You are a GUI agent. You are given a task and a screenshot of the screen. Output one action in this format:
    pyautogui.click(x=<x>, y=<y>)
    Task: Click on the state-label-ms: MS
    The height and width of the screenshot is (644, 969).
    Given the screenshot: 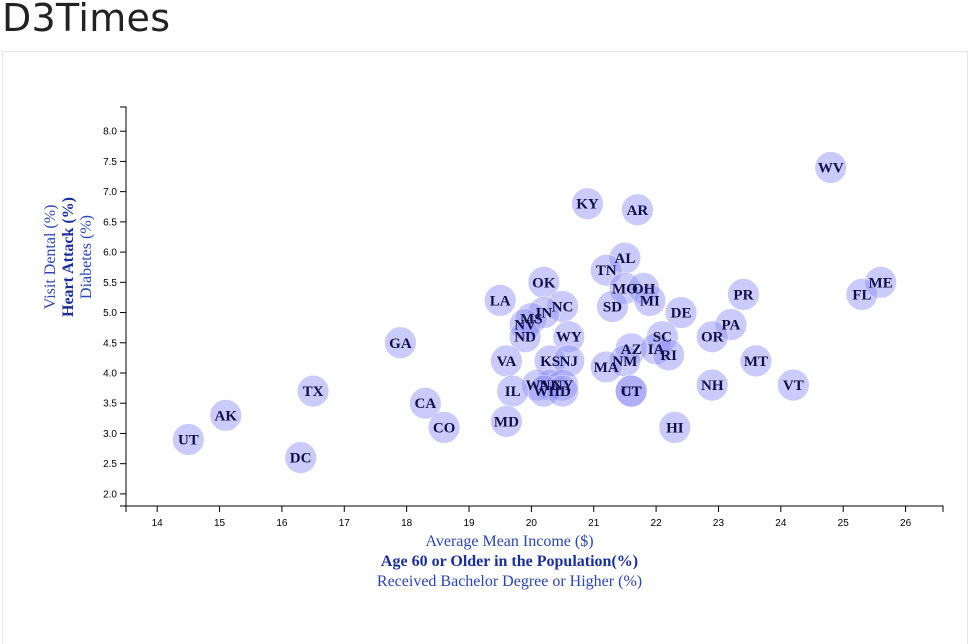 What is the action you would take?
    pyautogui.click(x=531, y=320)
    